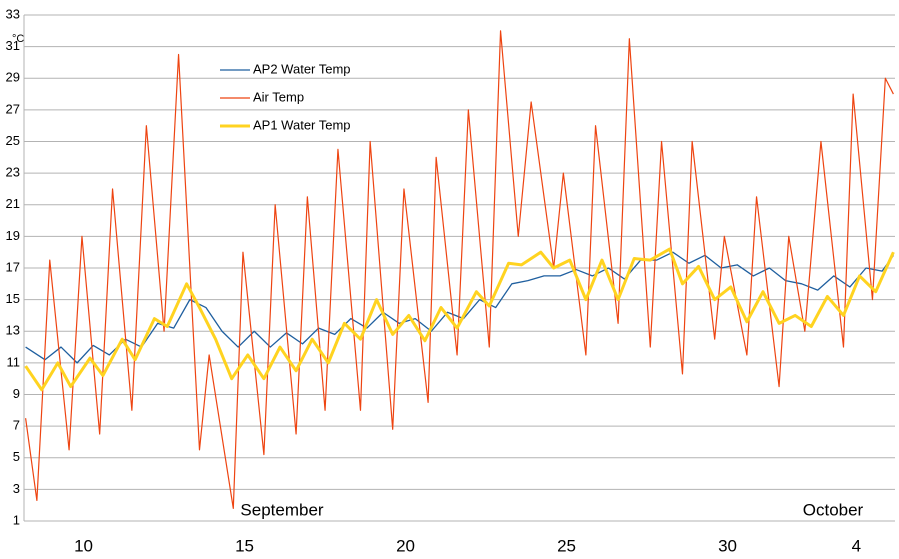  What do you see at coordinates (833, 509) in the screenshot?
I see `month-label: October` at bounding box center [833, 509].